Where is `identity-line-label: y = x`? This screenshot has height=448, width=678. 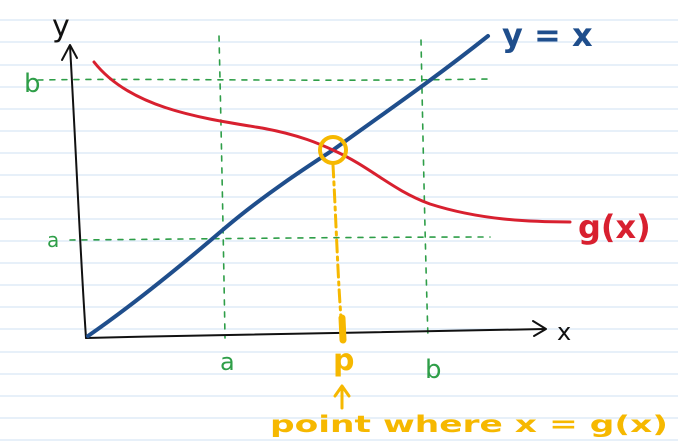 identity-line-label: y = x is located at coordinates (547, 35).